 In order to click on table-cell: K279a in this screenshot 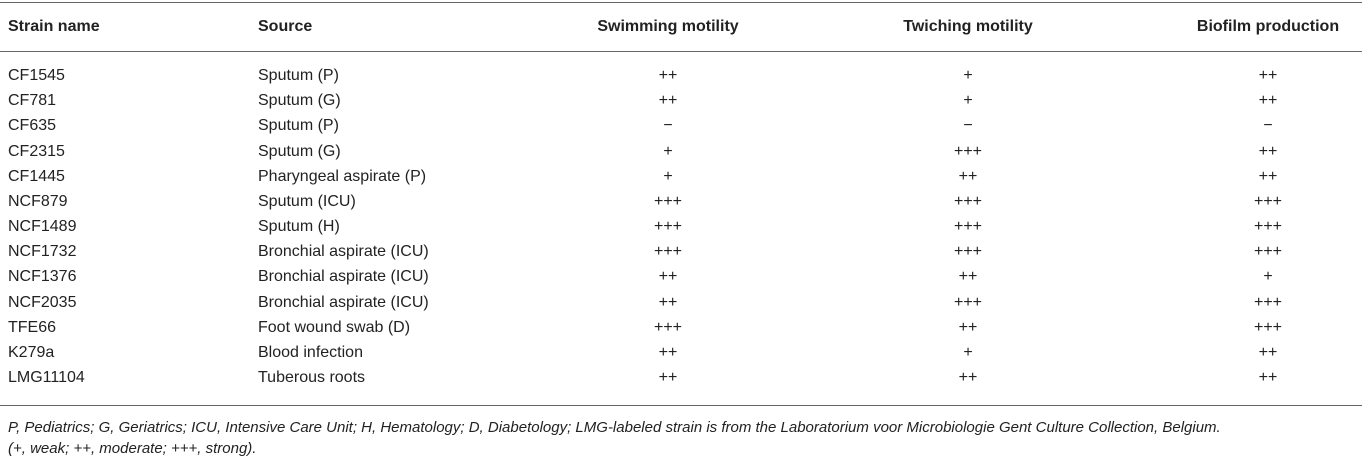, I will do `click(31, 352)`.